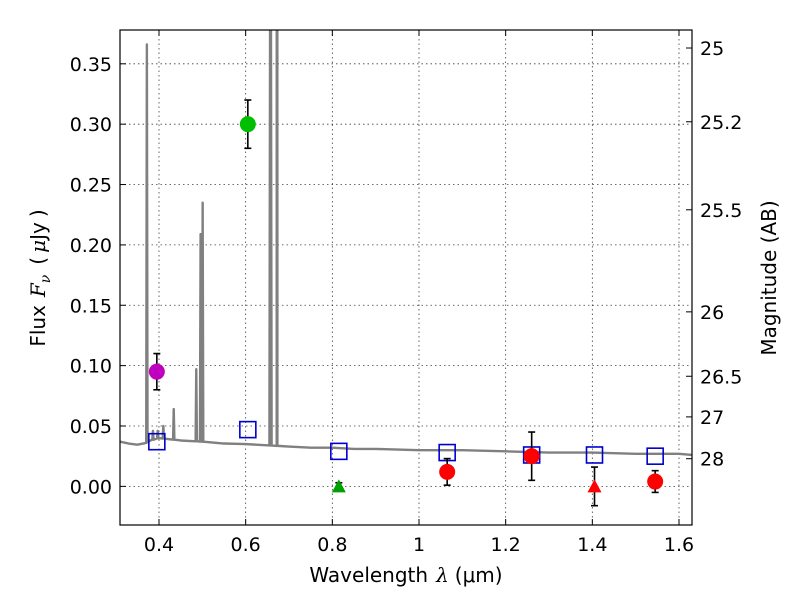 The image size is (800, 600). I want to click on y-tick-label: 0.30, so click(91, 125).